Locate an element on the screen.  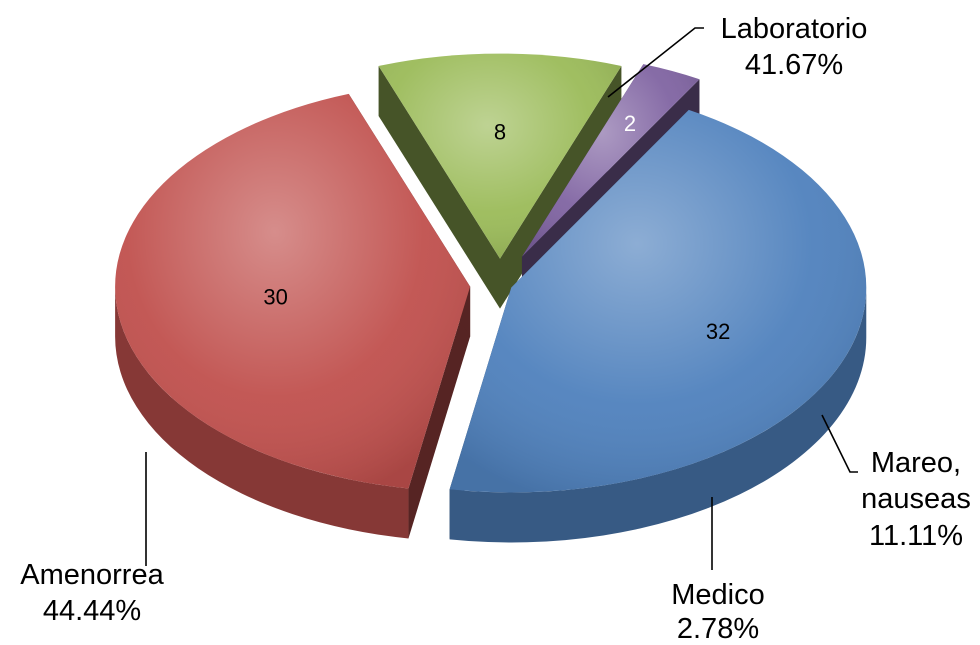
category-percent: 41.67% is located at coordinates (794, 65).